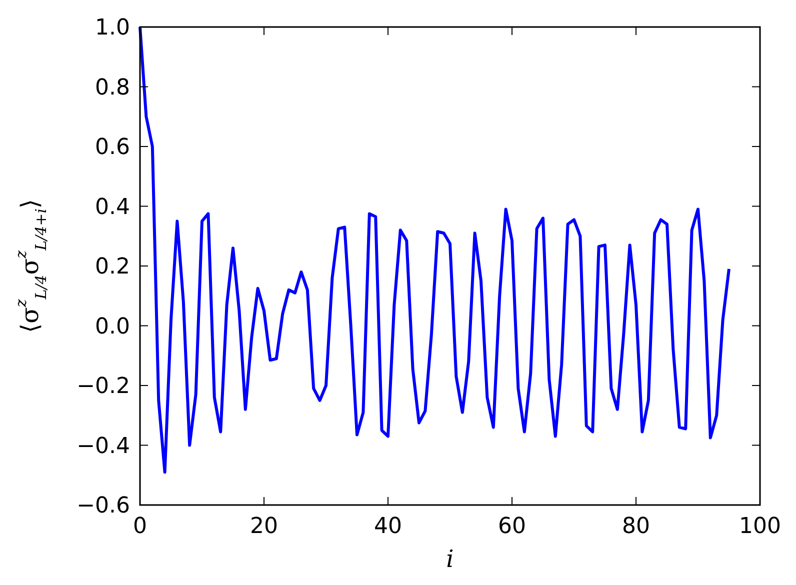 The image size is (796, 585). What do you see at coordinates (112, 147) in the screenshot?
I see `y-tick-label: 0.6` at bounding box center [112, 147].